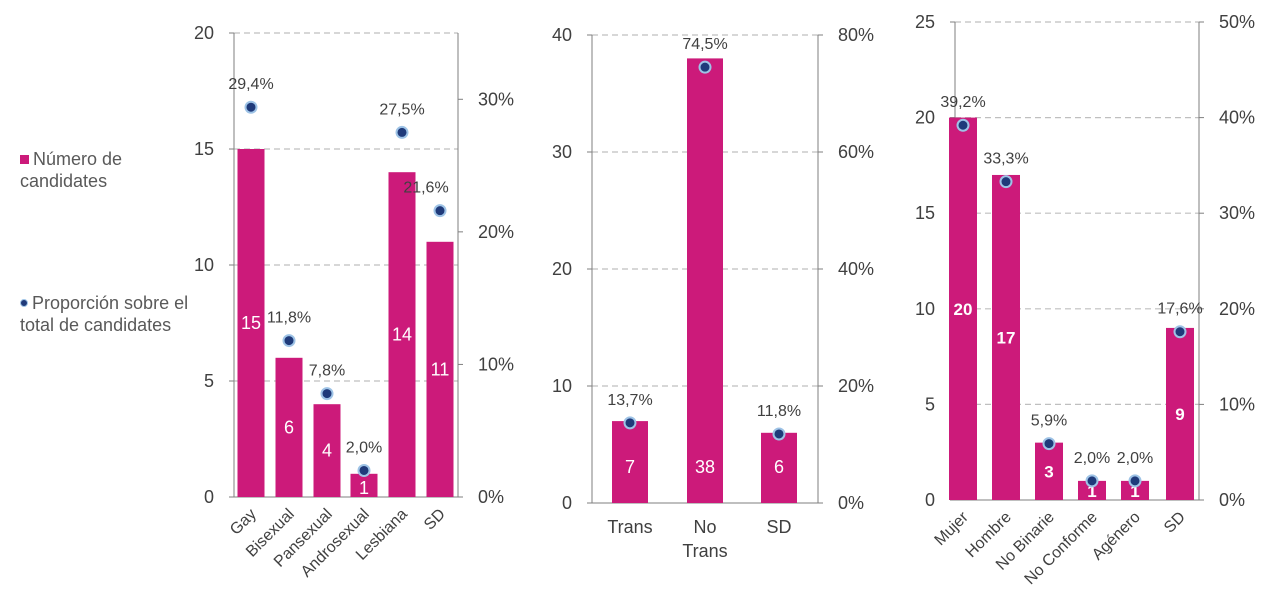 This screenshot has width=1265, height=590. What do you see at coordinates (1237, 22) in the screenshot?
I see `y-right-tick-label: 50%` at bounding box center [1237, 22].